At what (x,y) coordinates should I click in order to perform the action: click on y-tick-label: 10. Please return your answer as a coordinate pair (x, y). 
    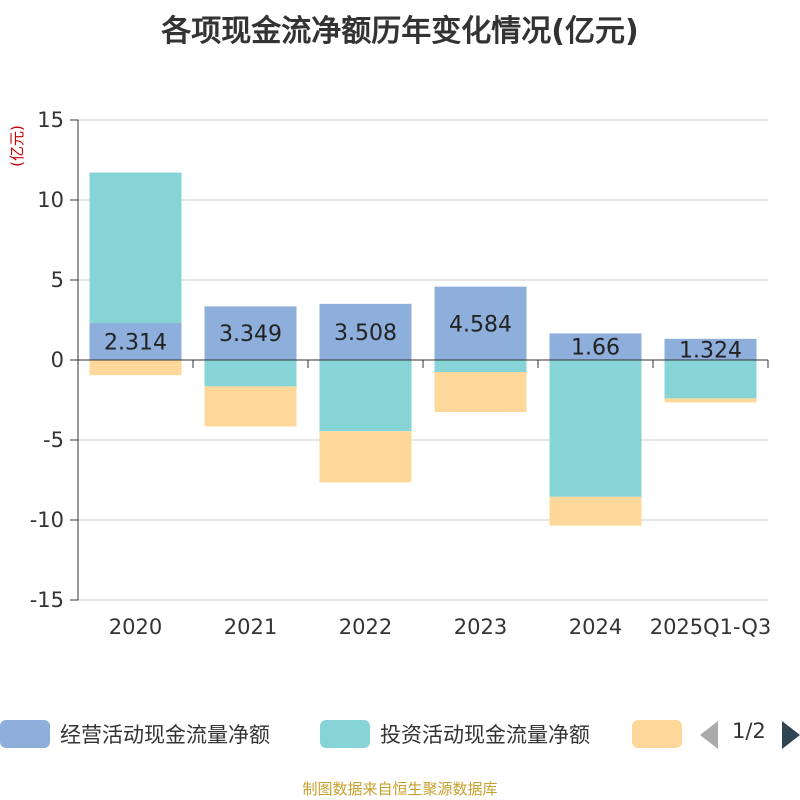
    Looking at the image, I should click on (50, 200).